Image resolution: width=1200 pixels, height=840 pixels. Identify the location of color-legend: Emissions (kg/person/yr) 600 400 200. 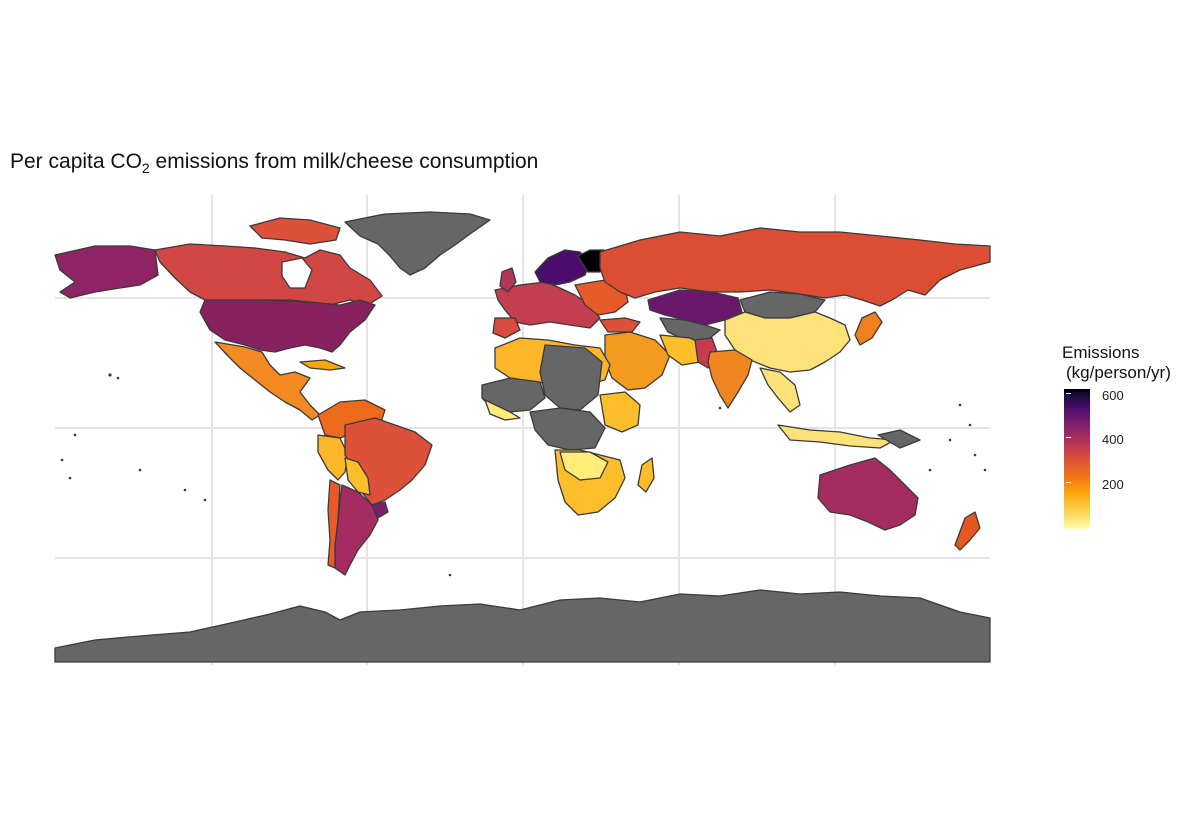
(1127, 436).